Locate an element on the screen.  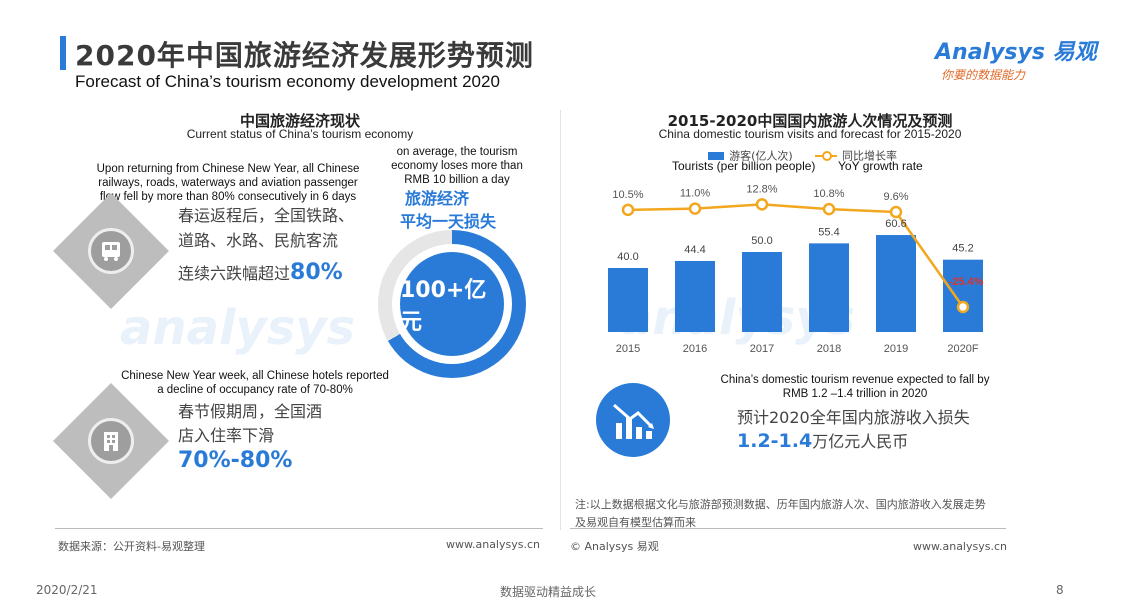
railway-zh-text: 连续六跌幅超过 is located at coordinates (234, 273).